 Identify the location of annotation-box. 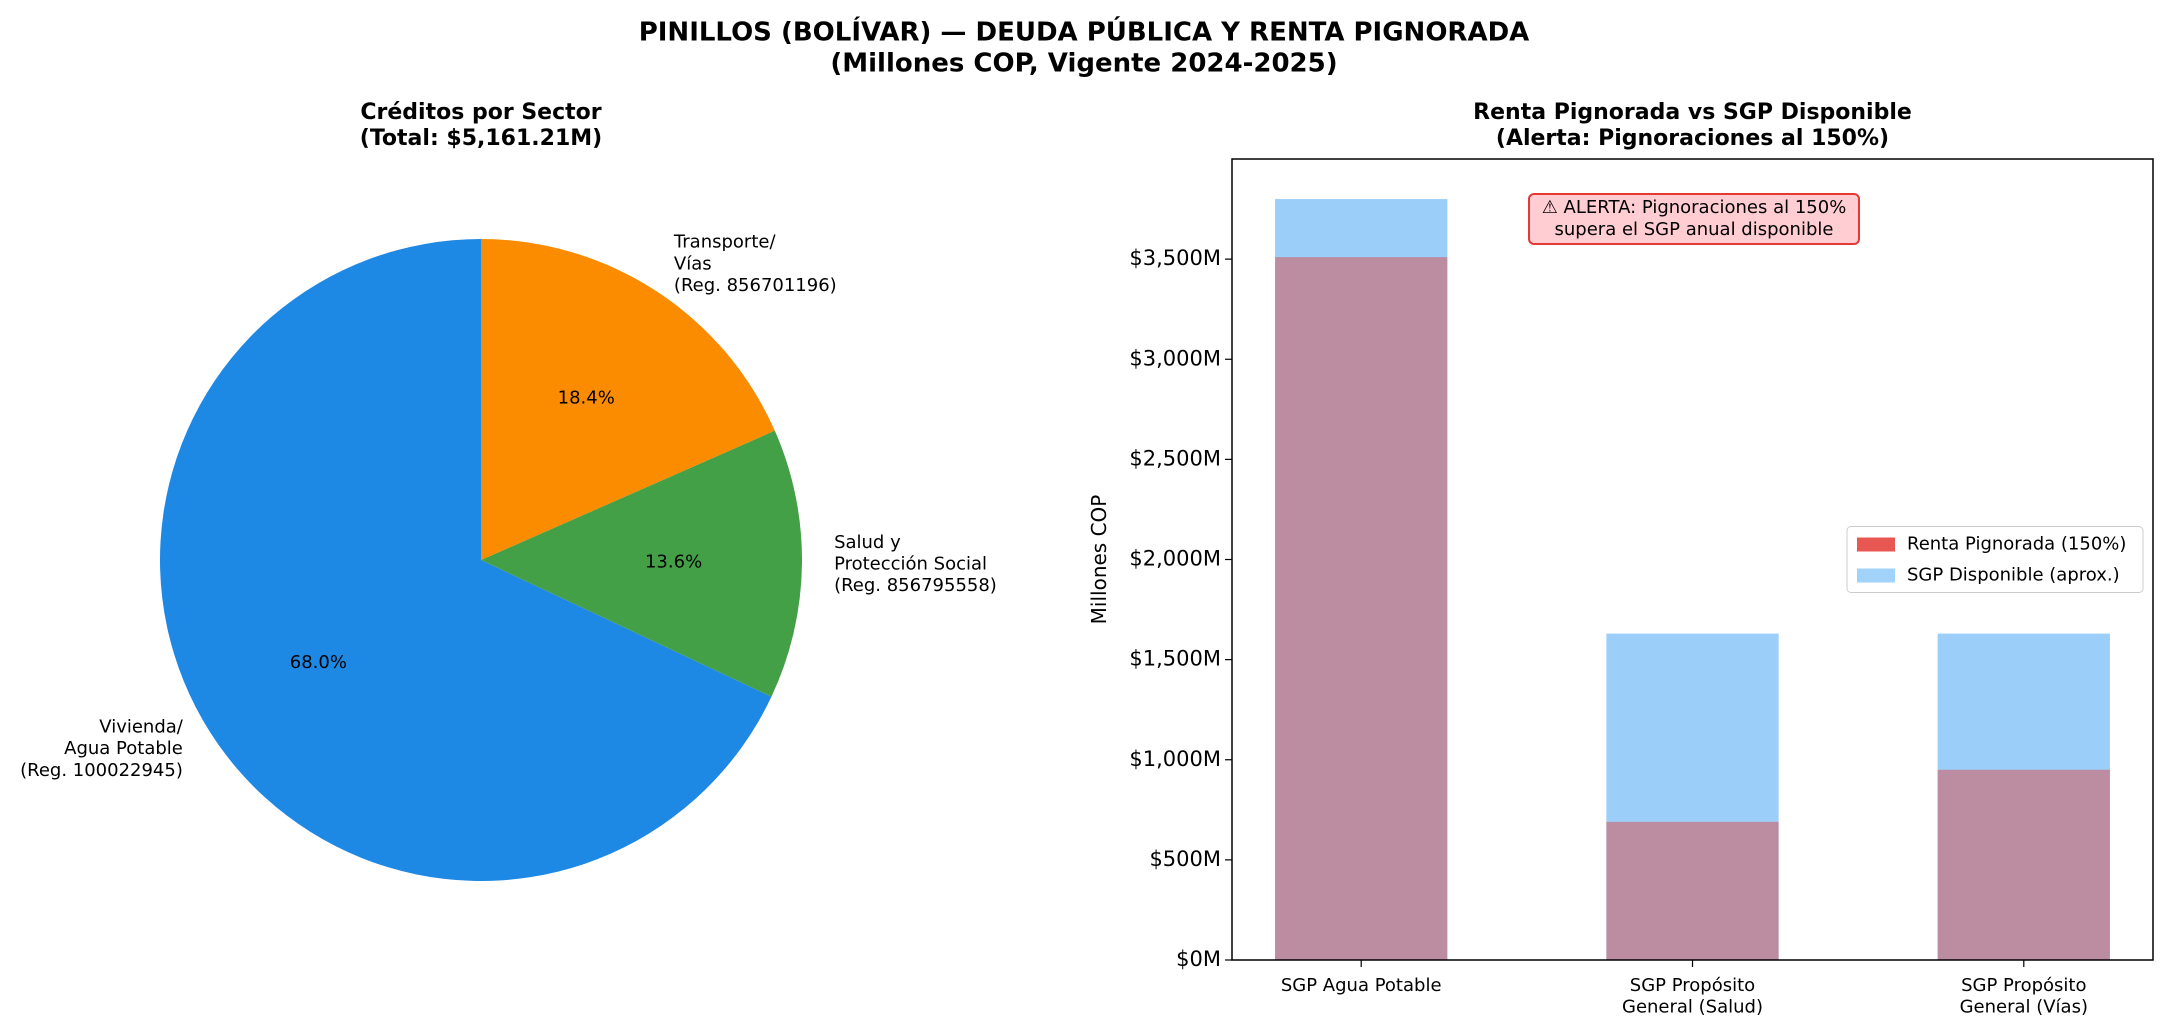
(1694, 219).